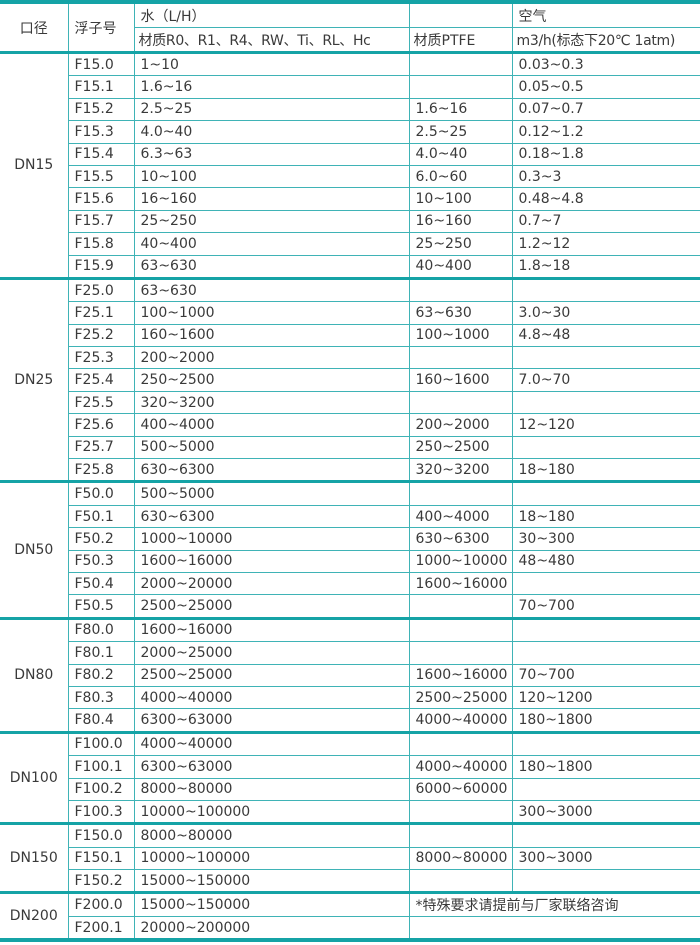 The width and height of the screenshot is (700, 945). I want to click on water-range-cell: 6.3~63, so click(271, 154).